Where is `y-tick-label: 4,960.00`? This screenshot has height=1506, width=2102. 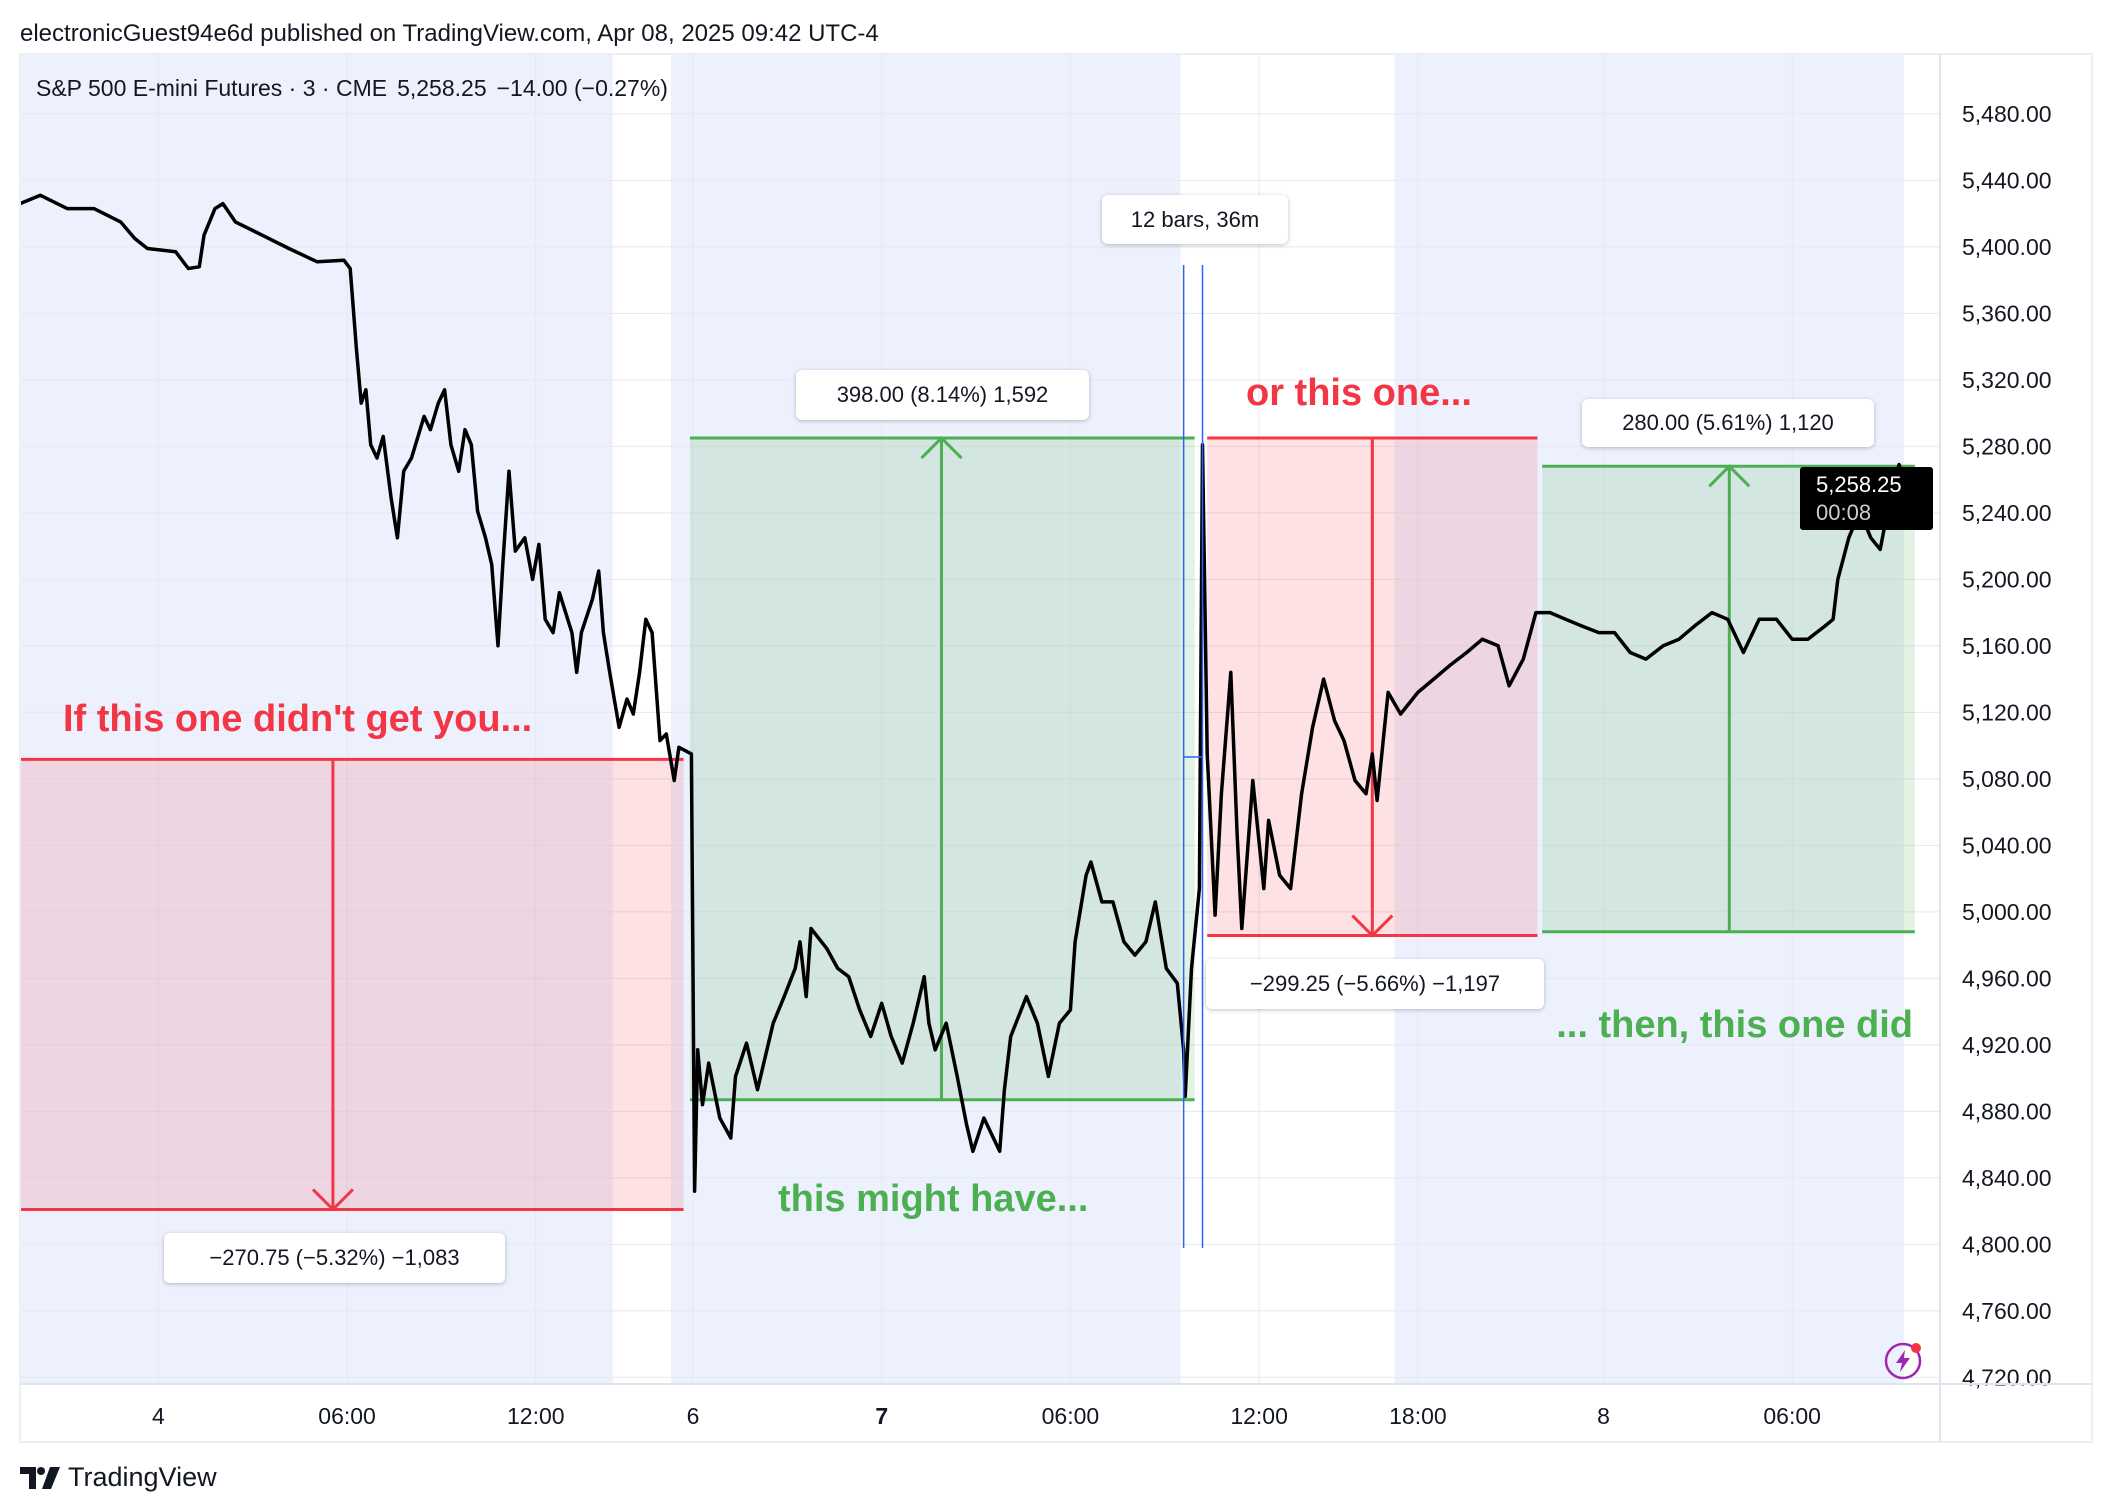 y-tick-label: 4,960.00 is located at coordinates (2007, 978).